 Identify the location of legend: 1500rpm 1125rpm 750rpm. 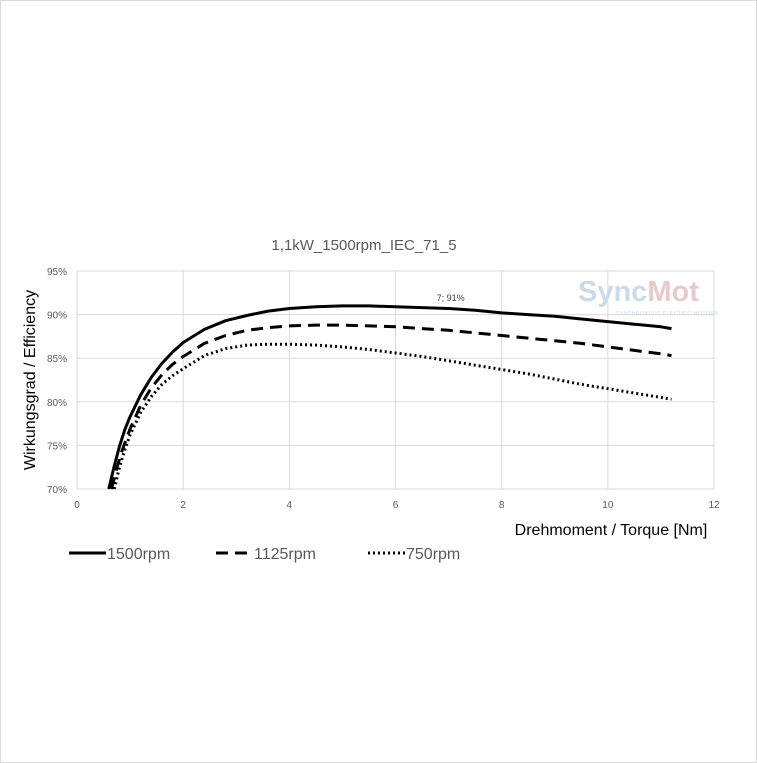
(264, 554).